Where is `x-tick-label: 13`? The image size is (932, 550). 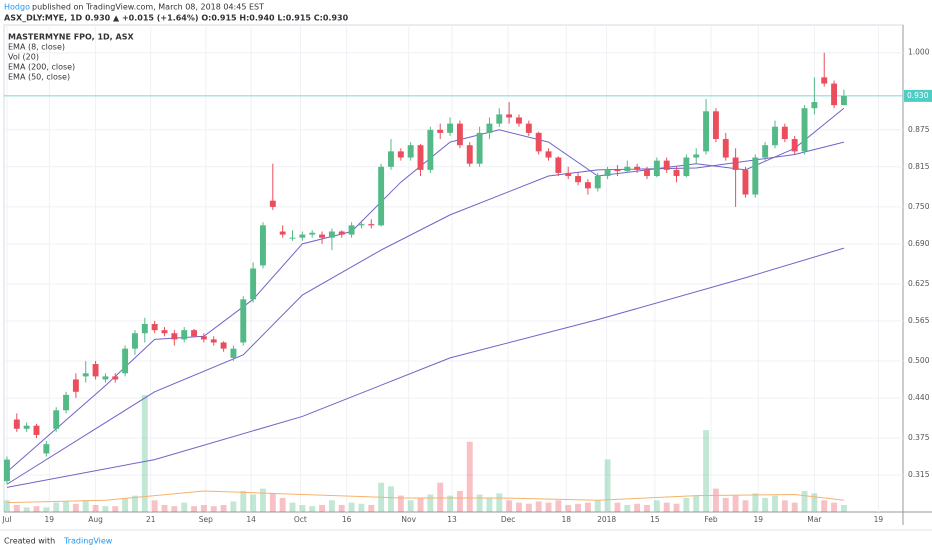
x-tick-label: 13 is located at coordinates (452, 519).